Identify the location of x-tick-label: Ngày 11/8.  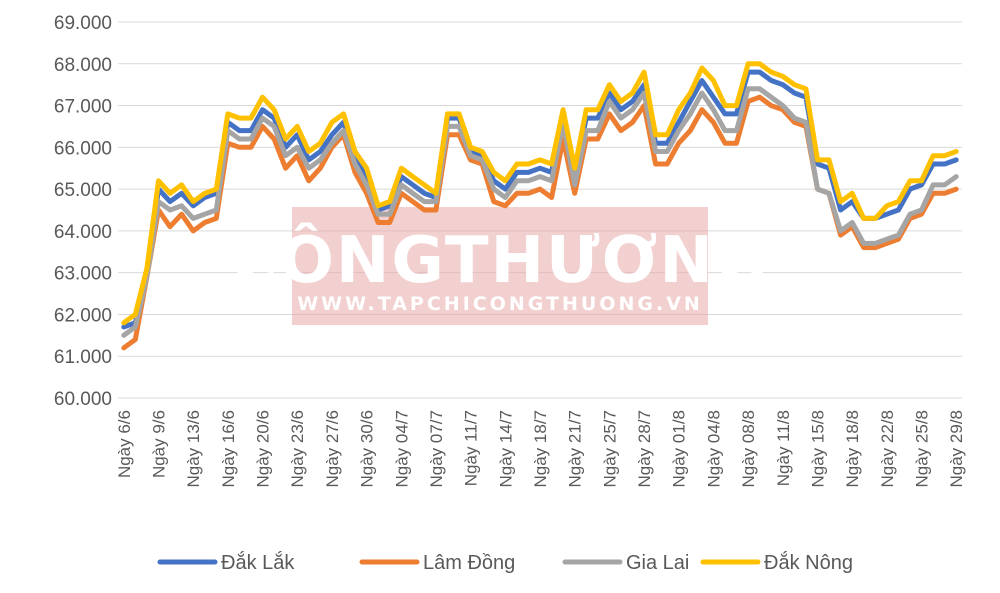
(783, 448).